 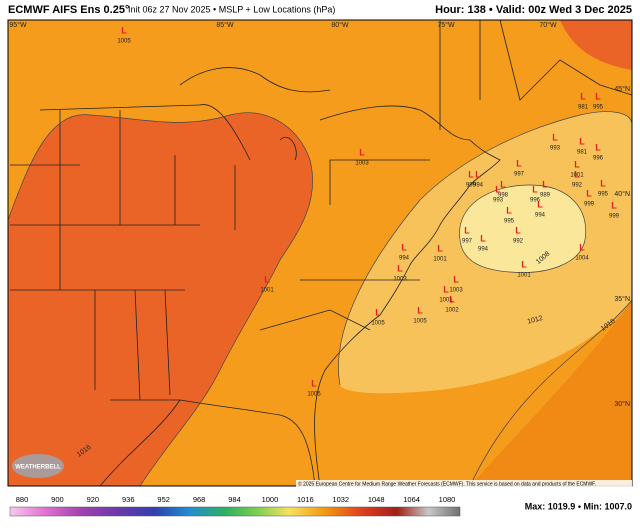 What do you see at coordinates (305, 499) in the screenshot?
I see `colorbar-label: 1016` at bounding box center [305, 499].